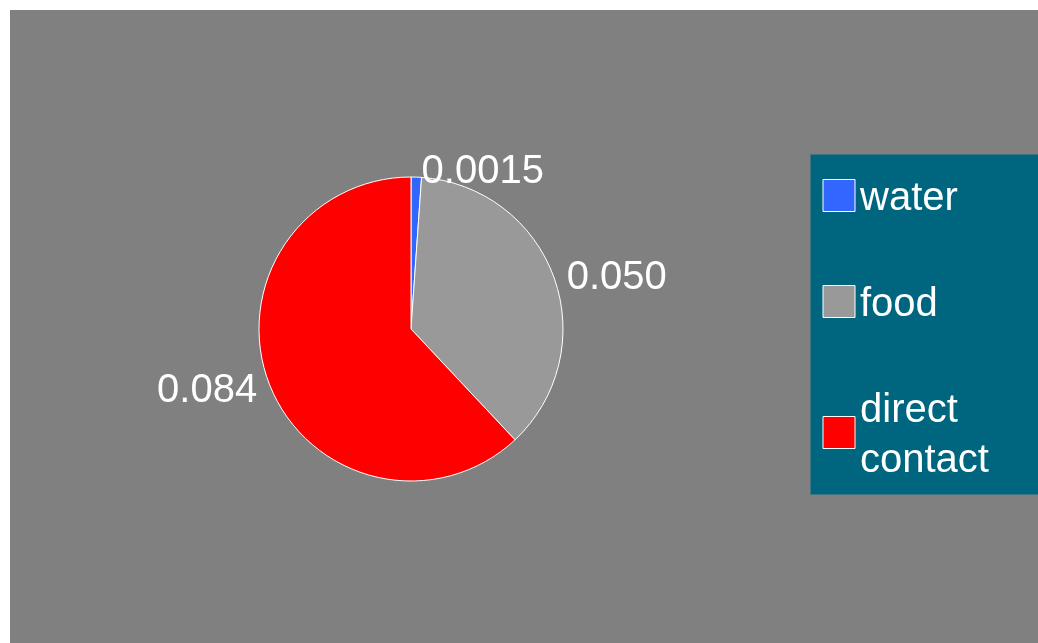  What do you see at coordinates (616, 275) in the screenshot?
I see `data-label: 0.050` at bounding box center [616, 275].